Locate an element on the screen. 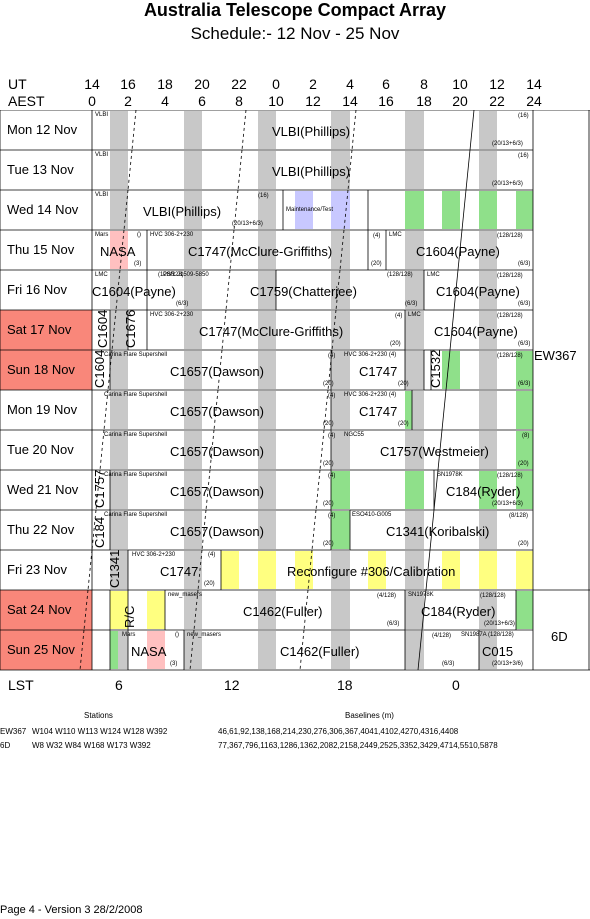  block-title: C1341(Koribalski) is located at coordinates (438, 531).